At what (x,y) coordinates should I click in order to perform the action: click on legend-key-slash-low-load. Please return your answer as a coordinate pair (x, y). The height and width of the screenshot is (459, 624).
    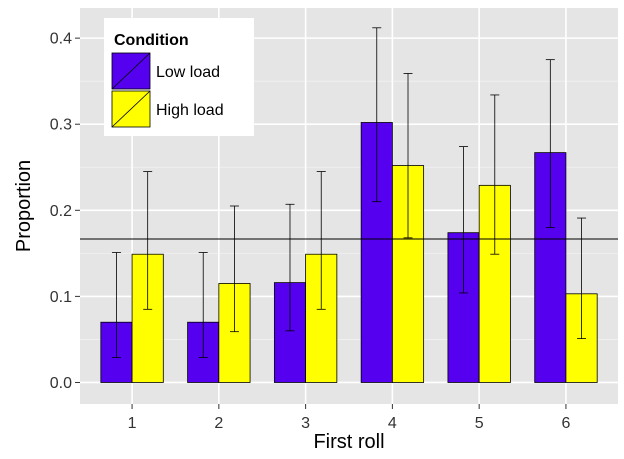
    Looking at the image, I should click on (131, 71).